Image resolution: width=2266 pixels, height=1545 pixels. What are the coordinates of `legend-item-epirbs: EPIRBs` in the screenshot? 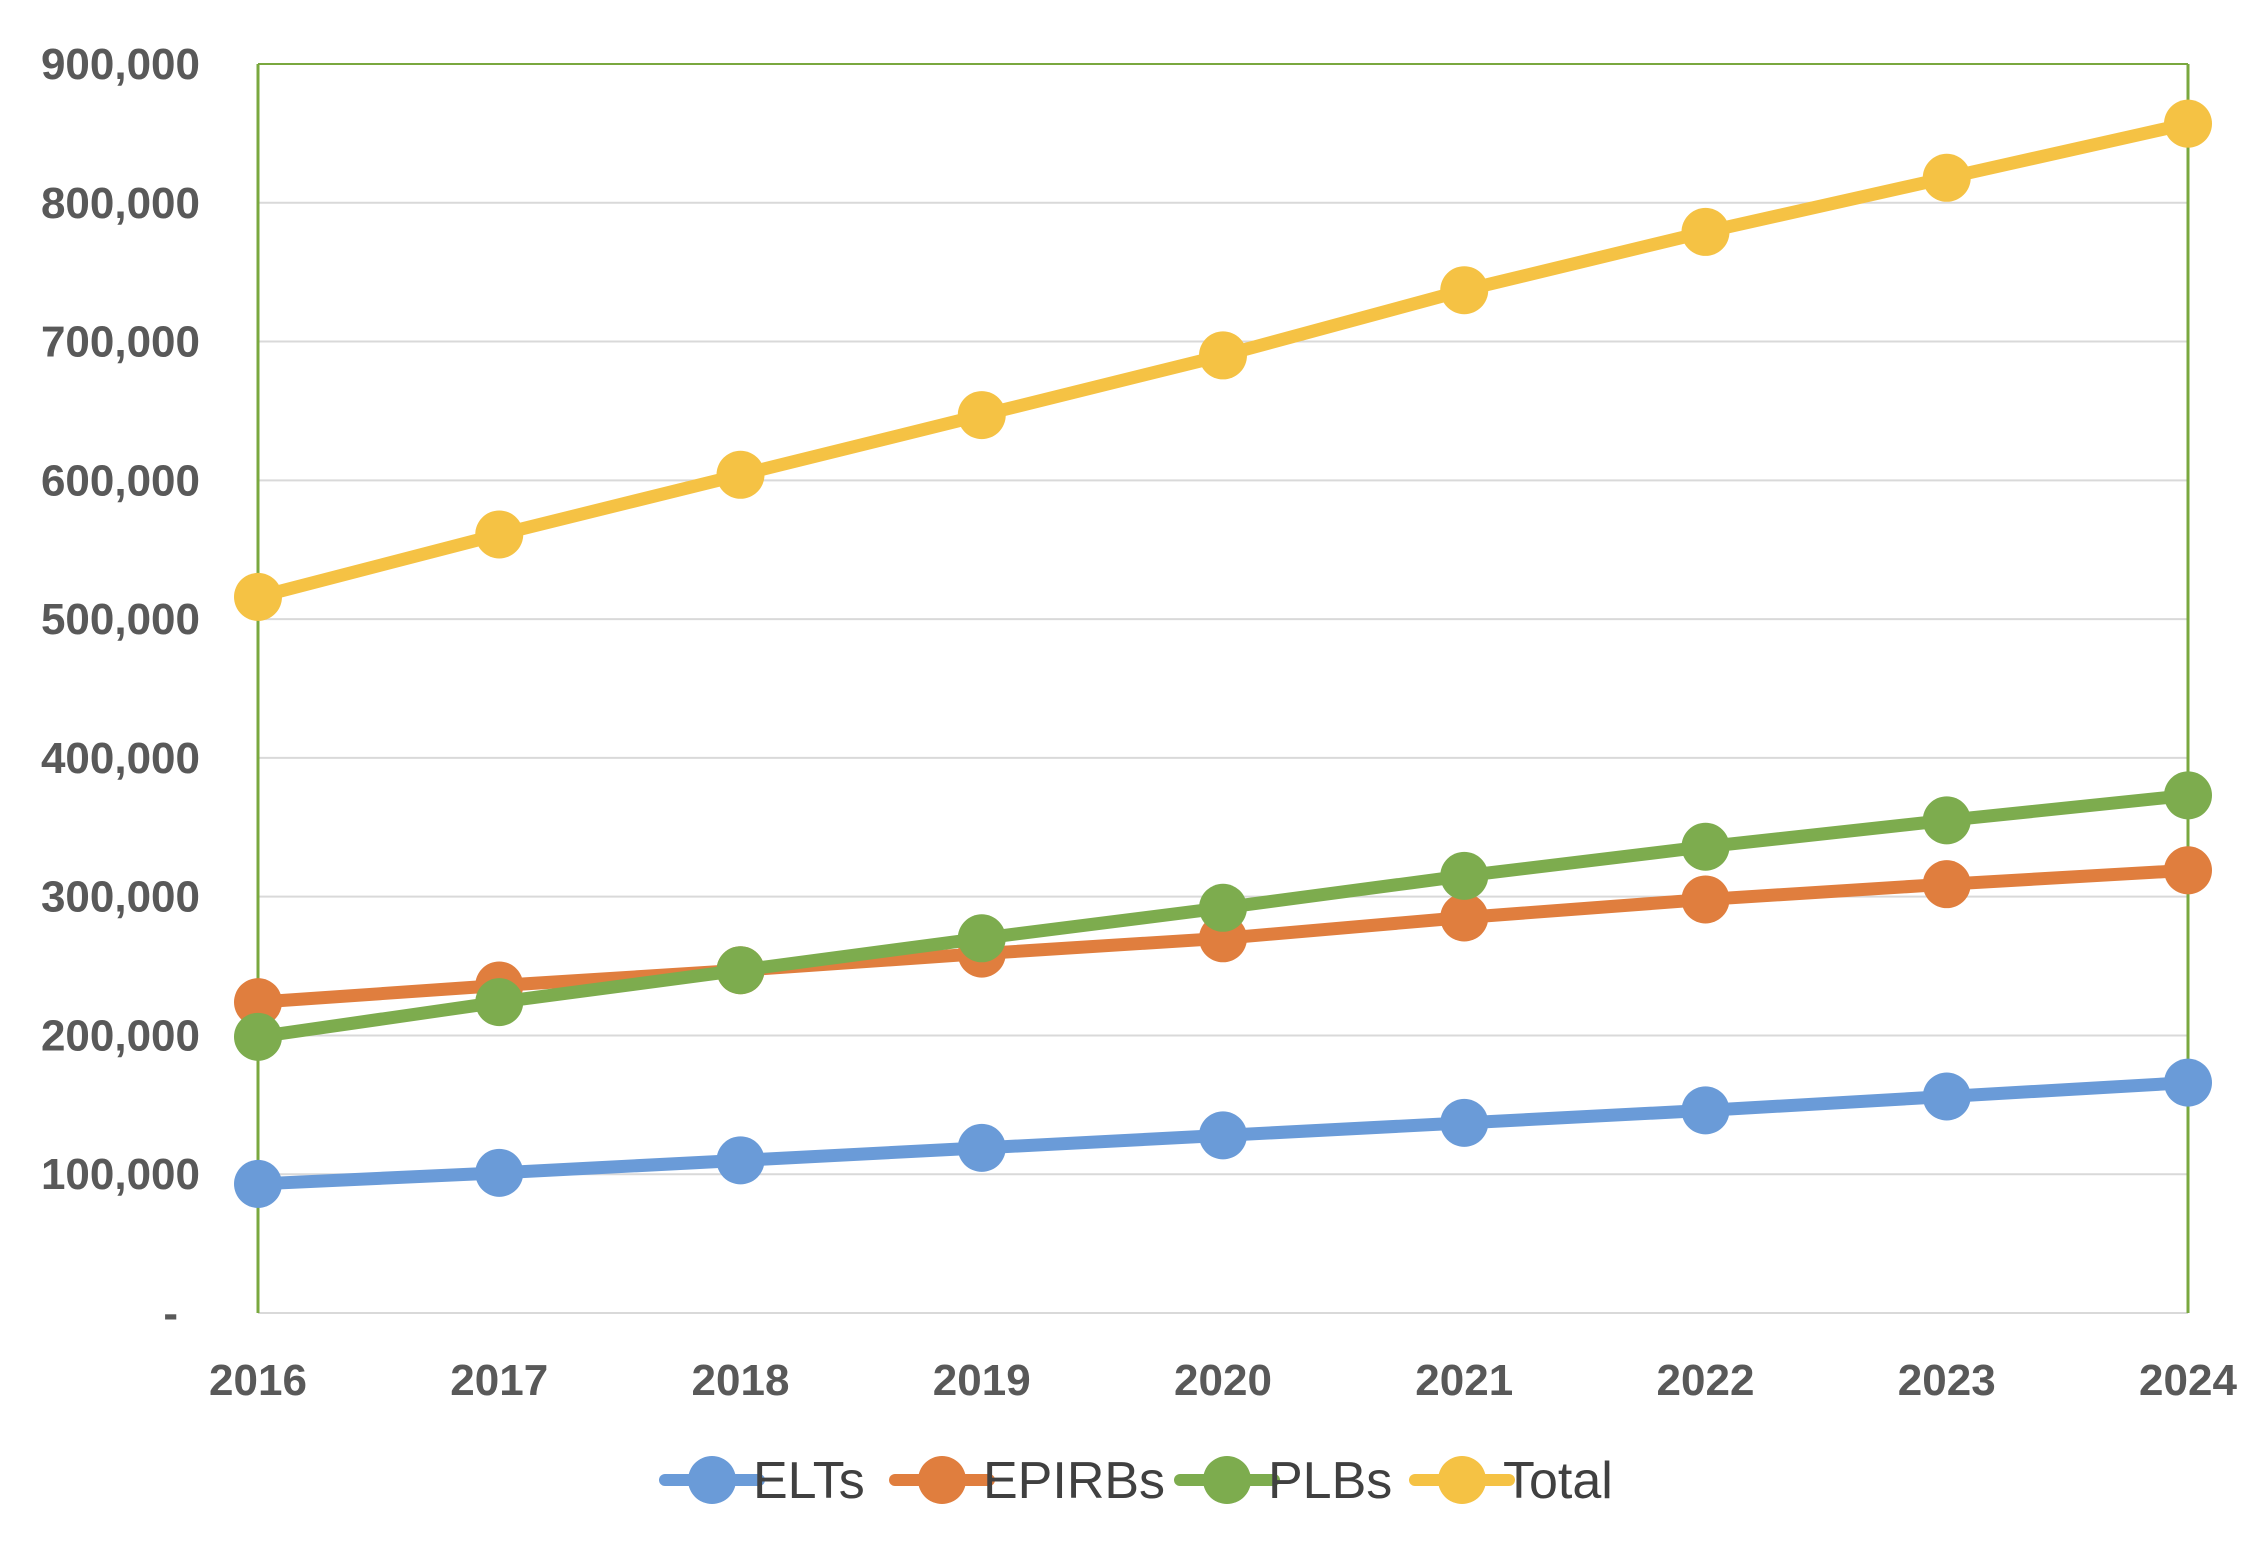 It's located at (1027, 1481).